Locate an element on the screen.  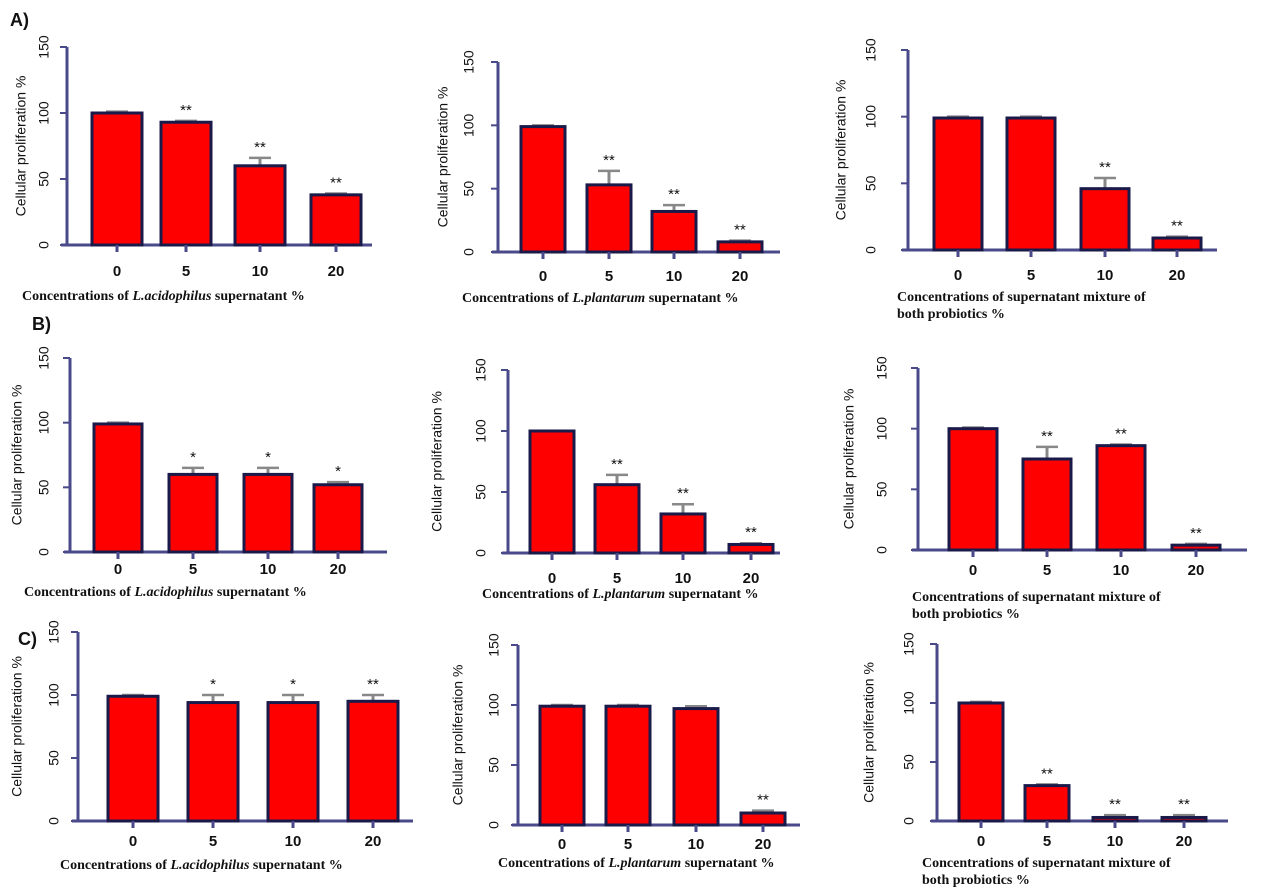
panel-label: C) is located at coordinates (27, 639).